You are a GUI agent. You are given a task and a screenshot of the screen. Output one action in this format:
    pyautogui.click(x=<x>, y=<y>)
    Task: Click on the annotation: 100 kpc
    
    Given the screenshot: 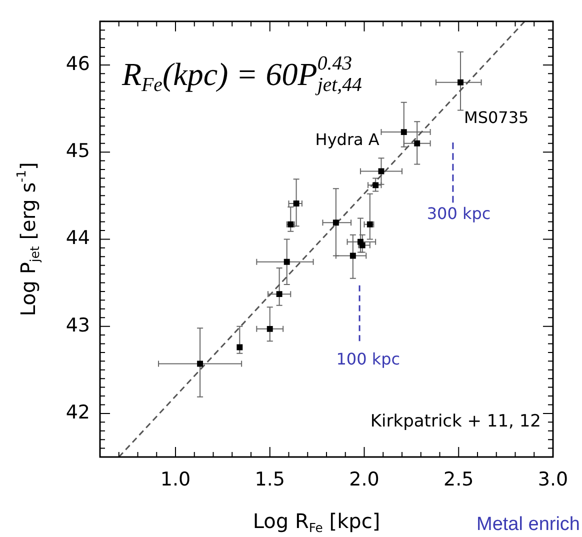 What is the action you would take?
    pyautogui.click(x=368, y=358)
    